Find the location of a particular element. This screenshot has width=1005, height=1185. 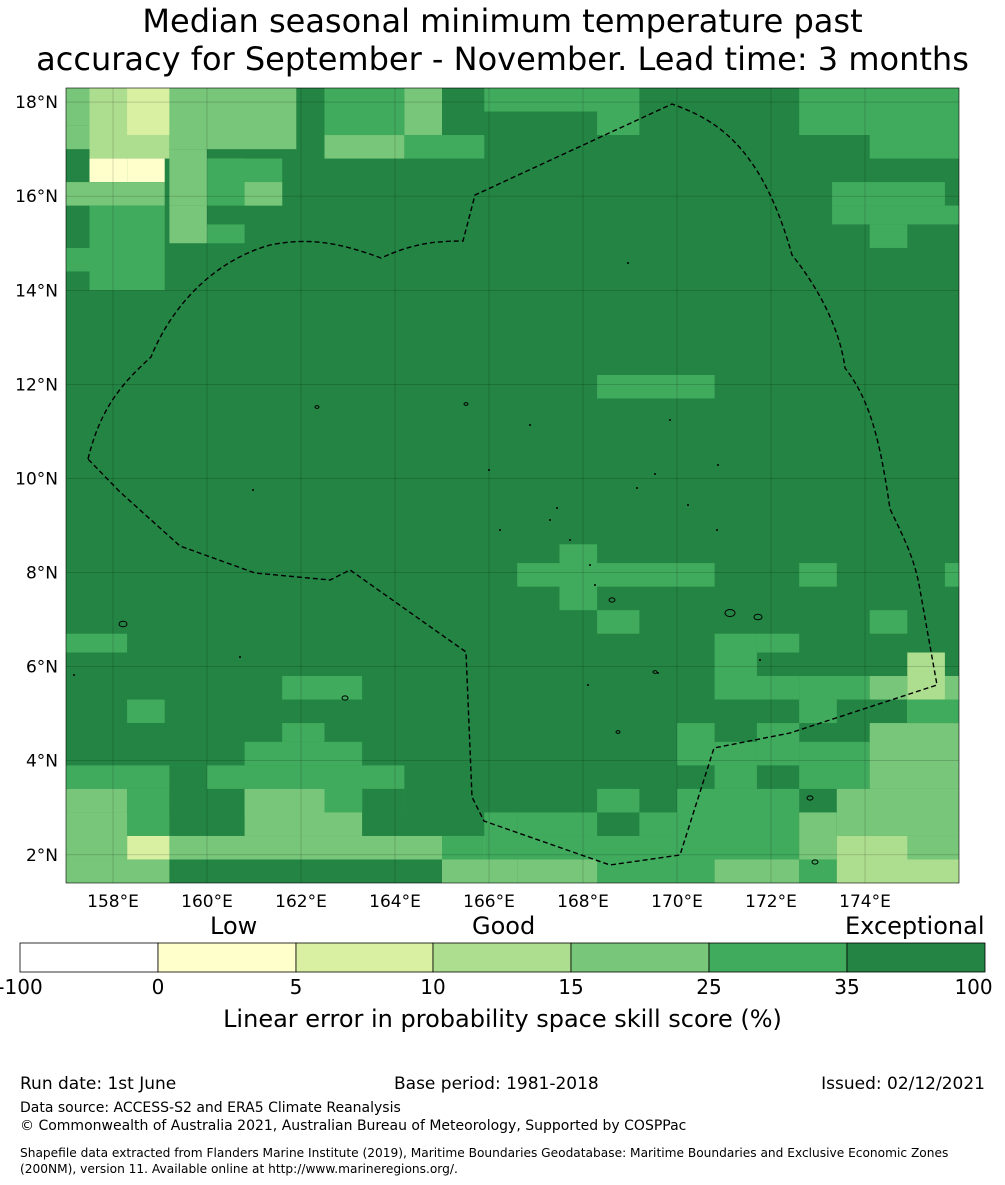

lon-tick-label: 166°E is located at coordinates (489, 902).